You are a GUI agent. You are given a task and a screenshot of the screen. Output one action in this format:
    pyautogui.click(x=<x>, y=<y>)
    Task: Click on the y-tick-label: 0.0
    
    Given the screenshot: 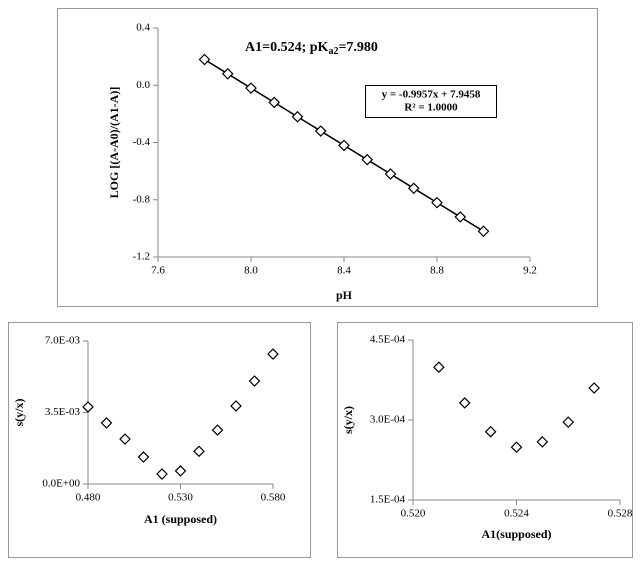 What is the action you would take?
    pyautogui.click(x=143, y=85)
    